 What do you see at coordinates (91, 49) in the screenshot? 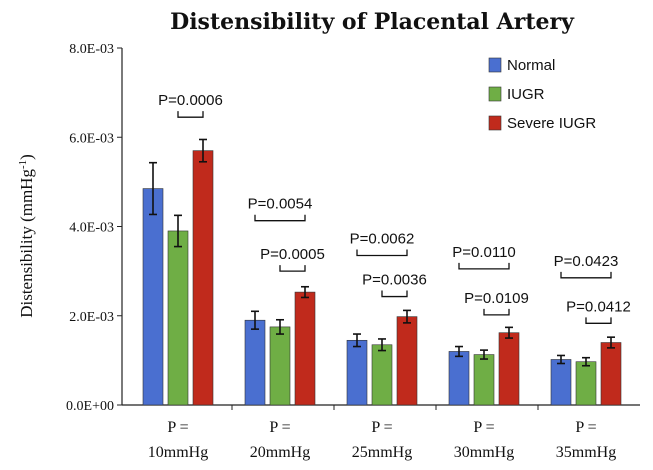
I see `y-tick-label: 8.0E-03` at bounding box center [91, 49].